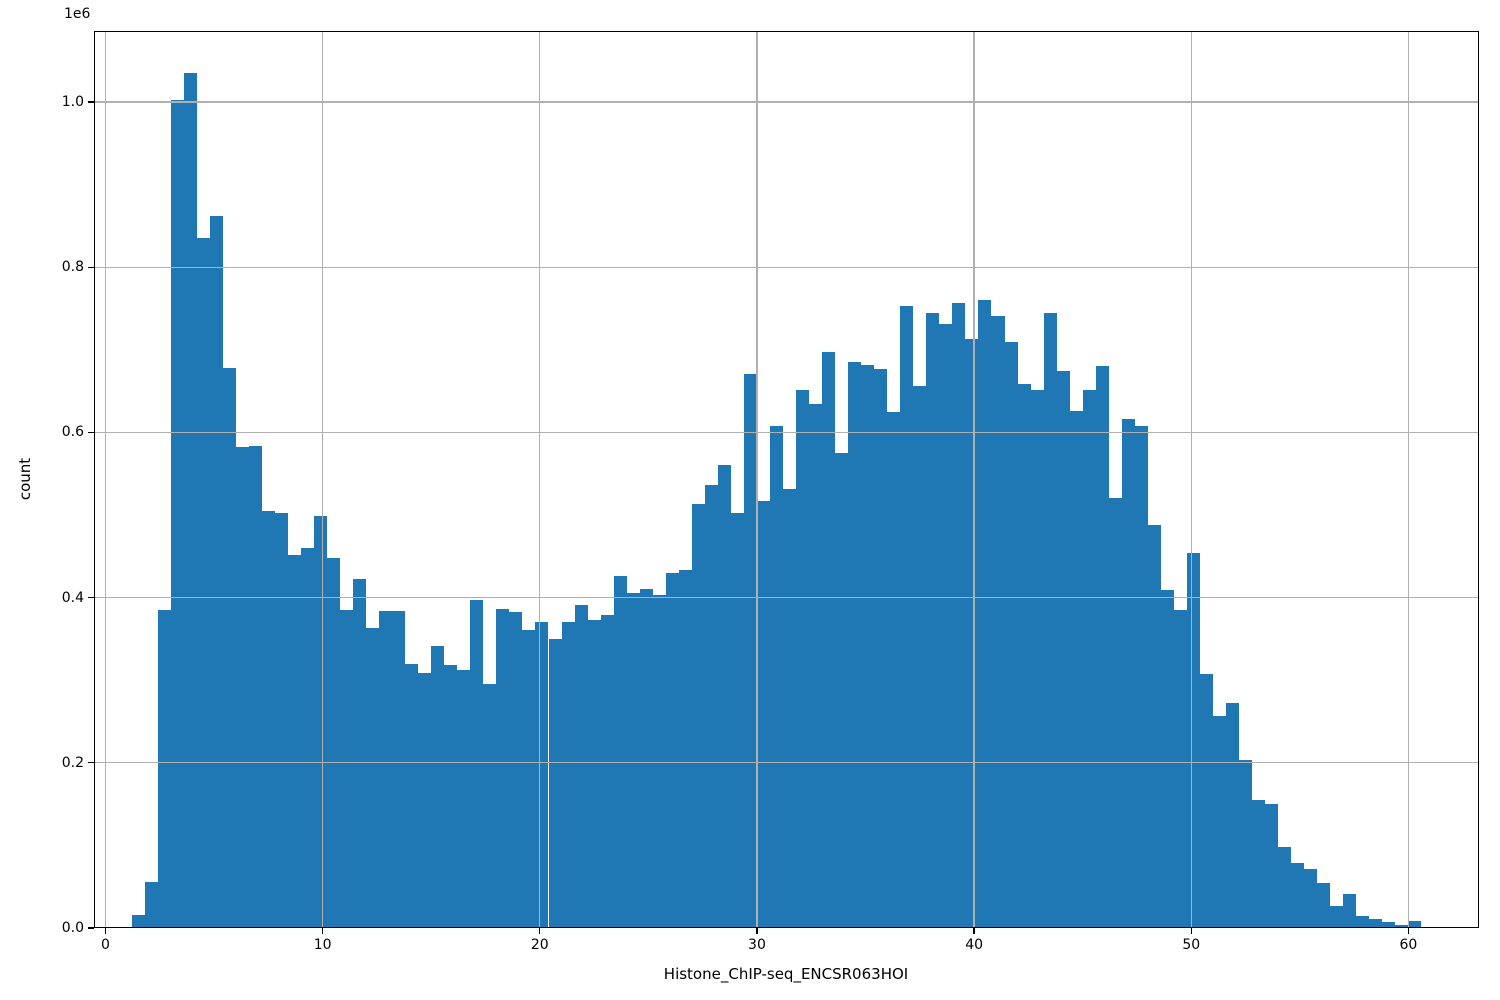 The height and width of the screenshot is (1000, 1500). I want to click on x-tick-label: 50, so click(1191, 945).